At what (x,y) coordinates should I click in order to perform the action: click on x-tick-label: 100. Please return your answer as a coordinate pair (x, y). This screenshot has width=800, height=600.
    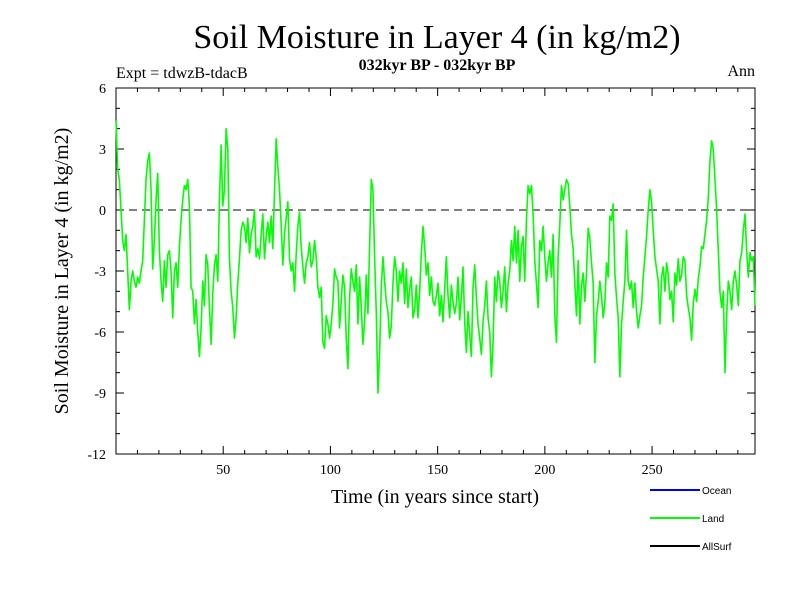
    Looking at the image, I should click on (330, 470).